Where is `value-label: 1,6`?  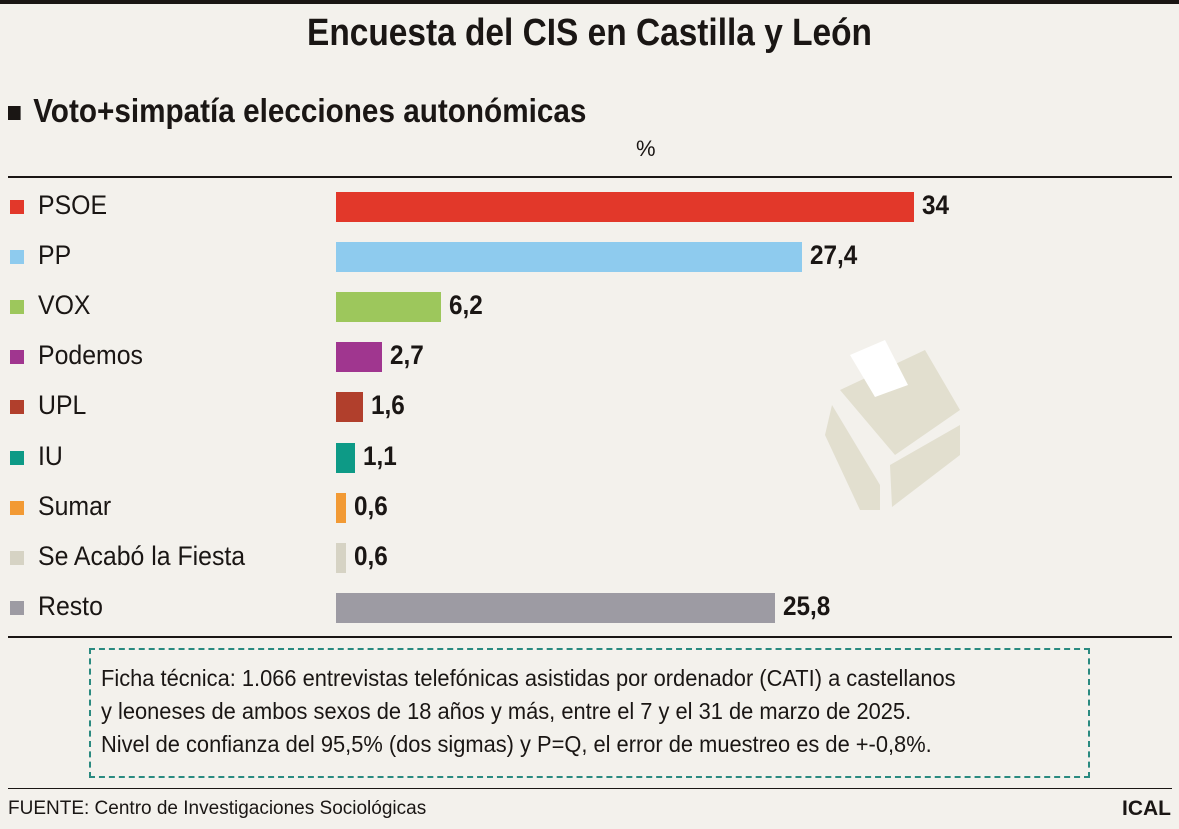 value-label: 1,6 is located at coordinates (388, 405).